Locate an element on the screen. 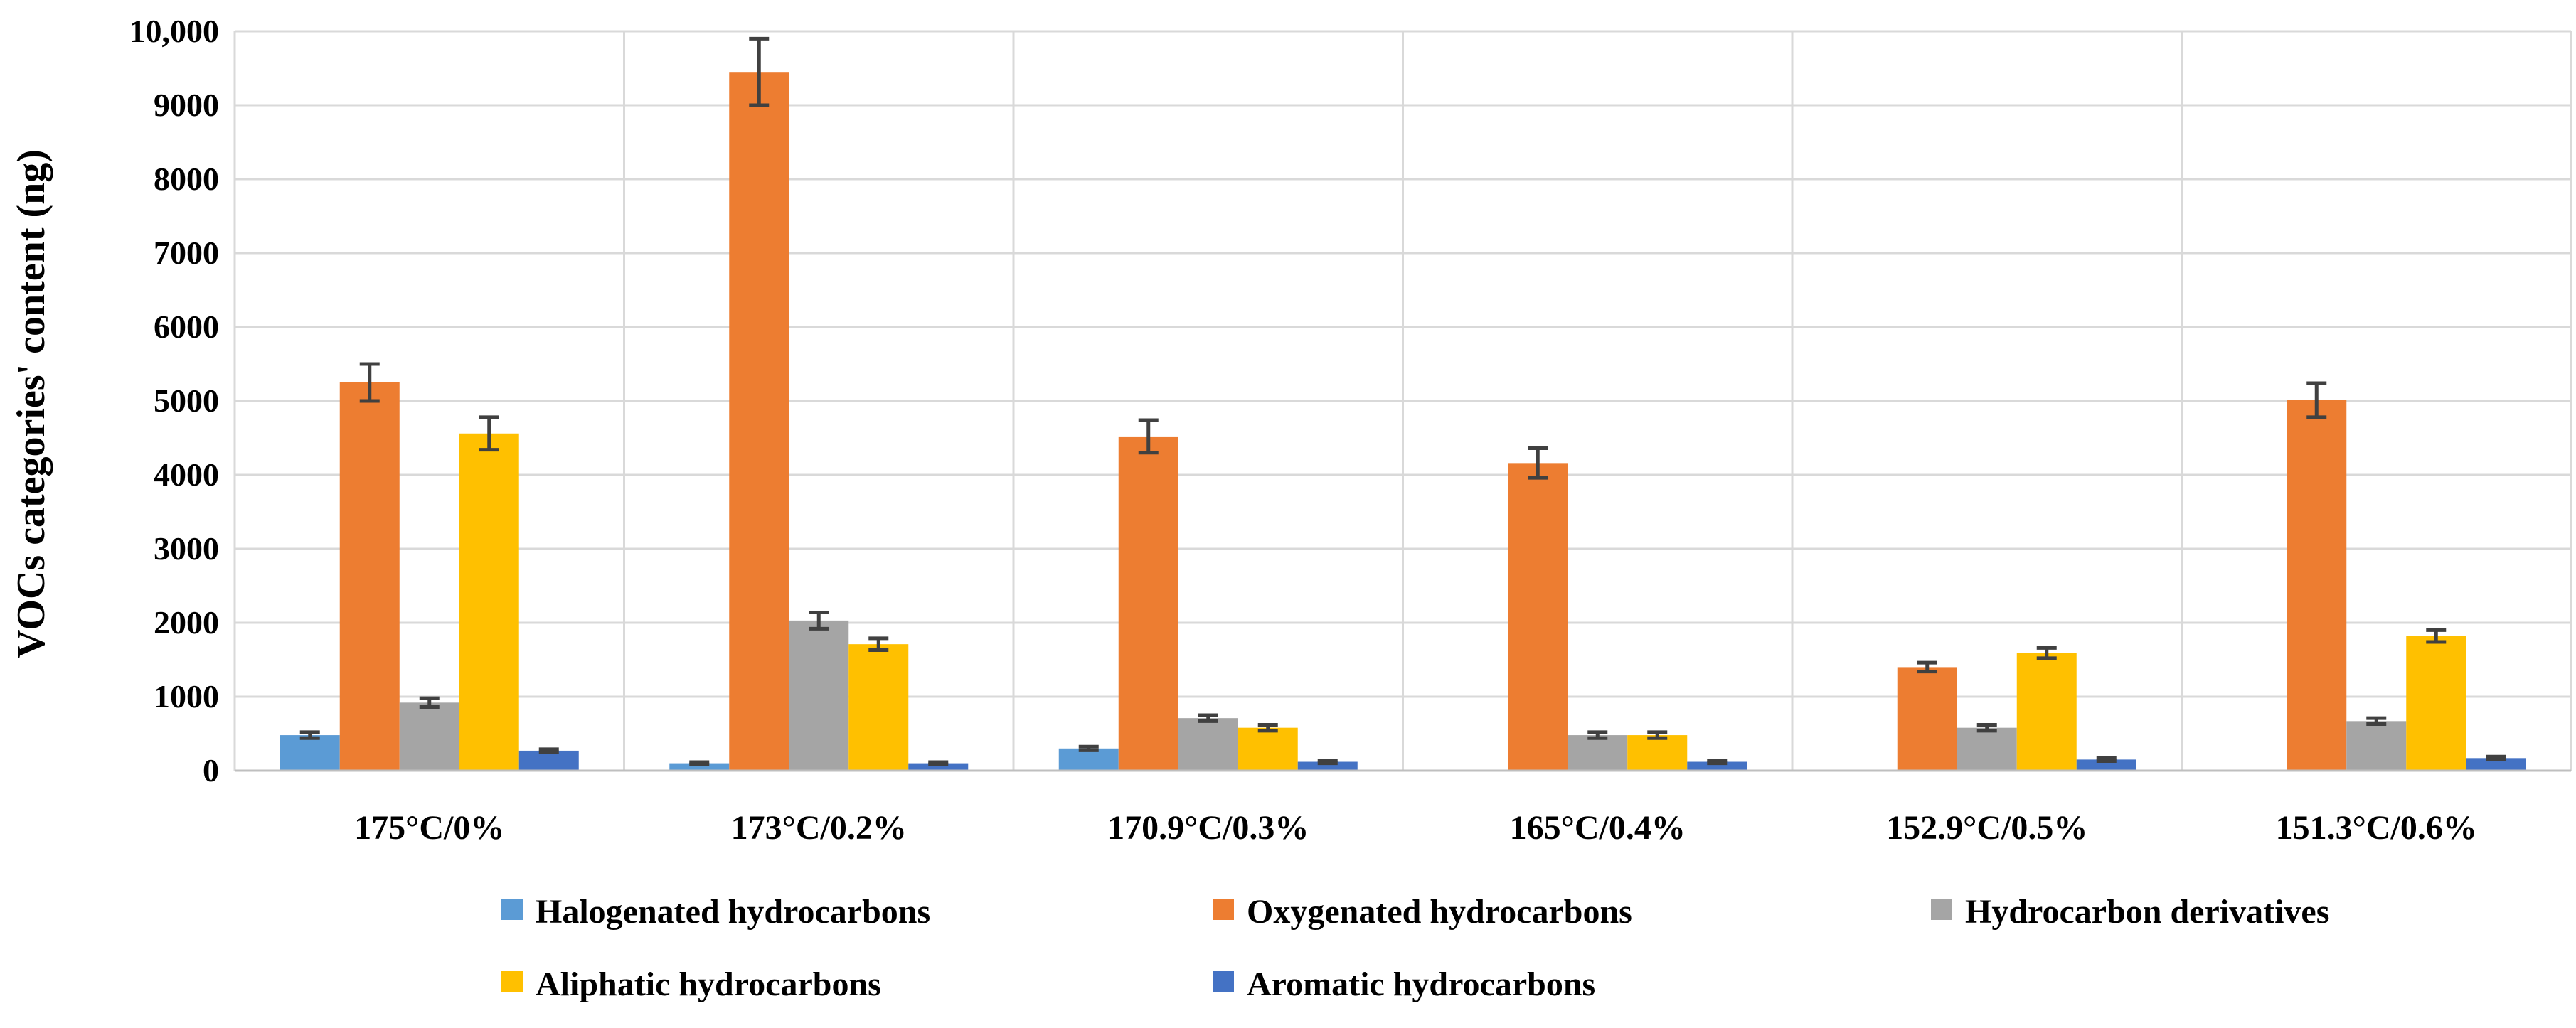  y-tick-label: 0 is located at coordinates (211, 770).